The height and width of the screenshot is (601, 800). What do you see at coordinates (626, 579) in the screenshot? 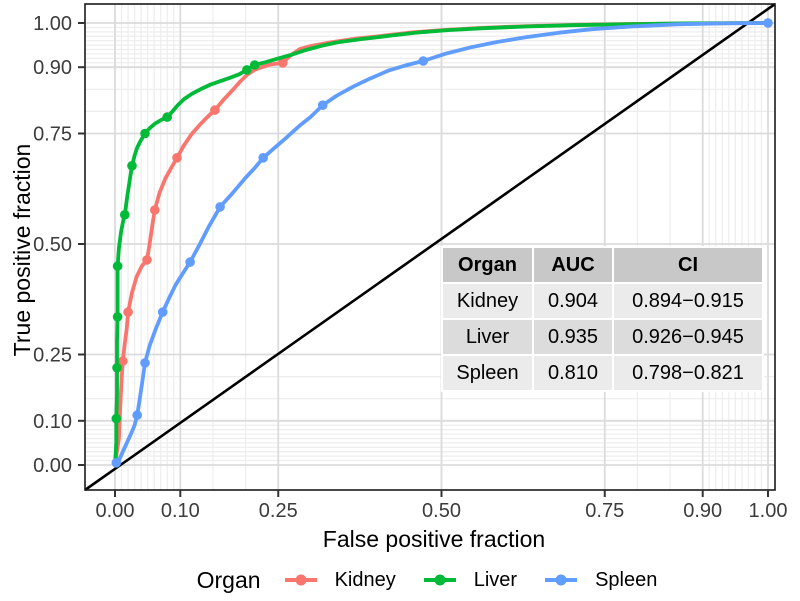
I see `legend-label-spleen: Spleen` at bounding box center [626, 579].